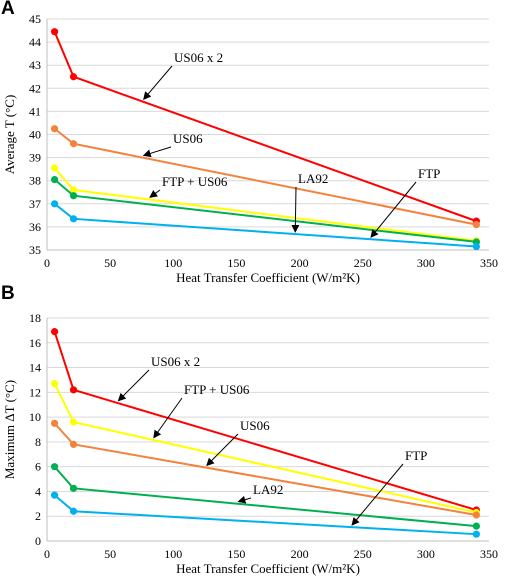  Describe the element at coordinates (265, 225) in the screenshot. I see `chart-a-series-line-la92` at that location.